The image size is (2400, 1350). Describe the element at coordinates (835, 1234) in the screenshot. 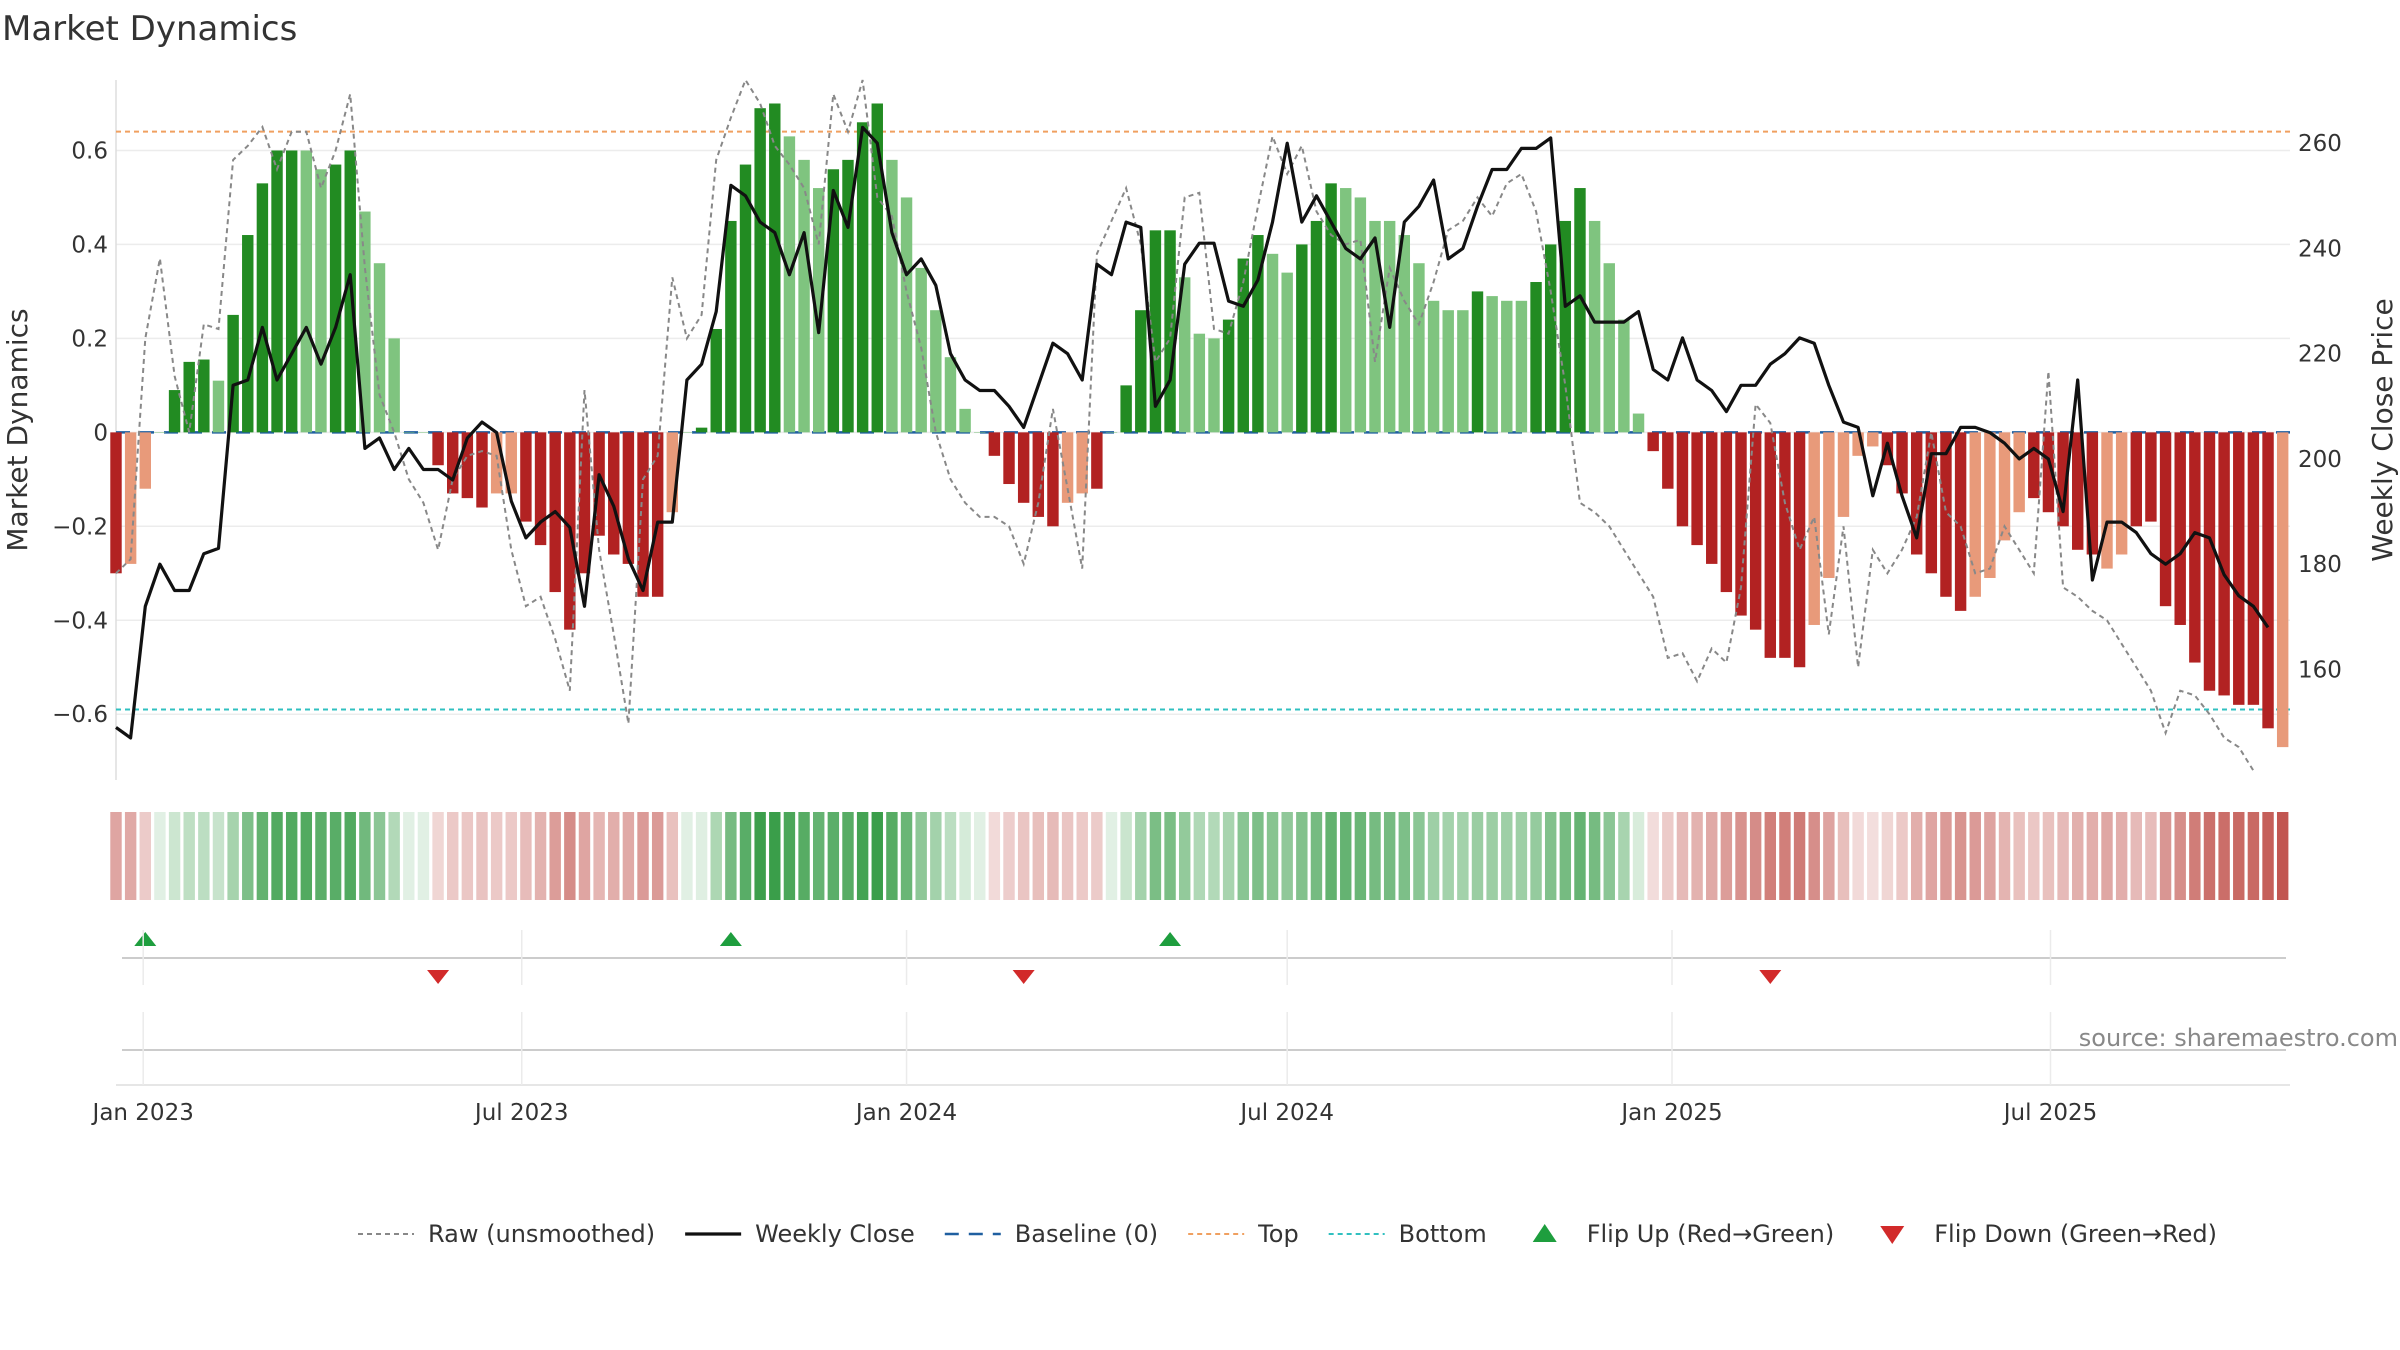

I see `legend-label: Weekly Close` at that location.